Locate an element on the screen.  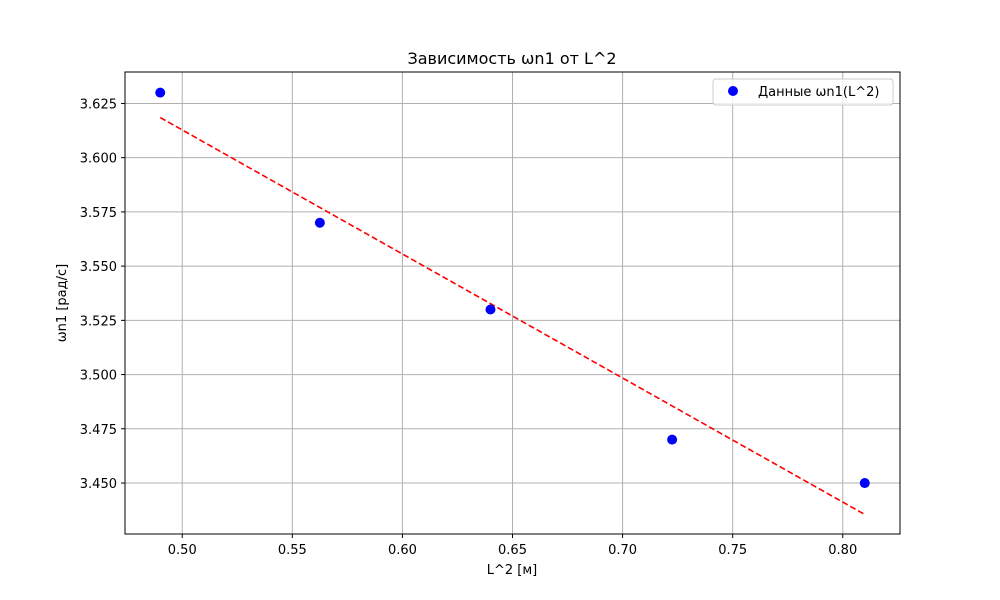
x-tick-label: 0.55 is located at coordinates (292, 550).